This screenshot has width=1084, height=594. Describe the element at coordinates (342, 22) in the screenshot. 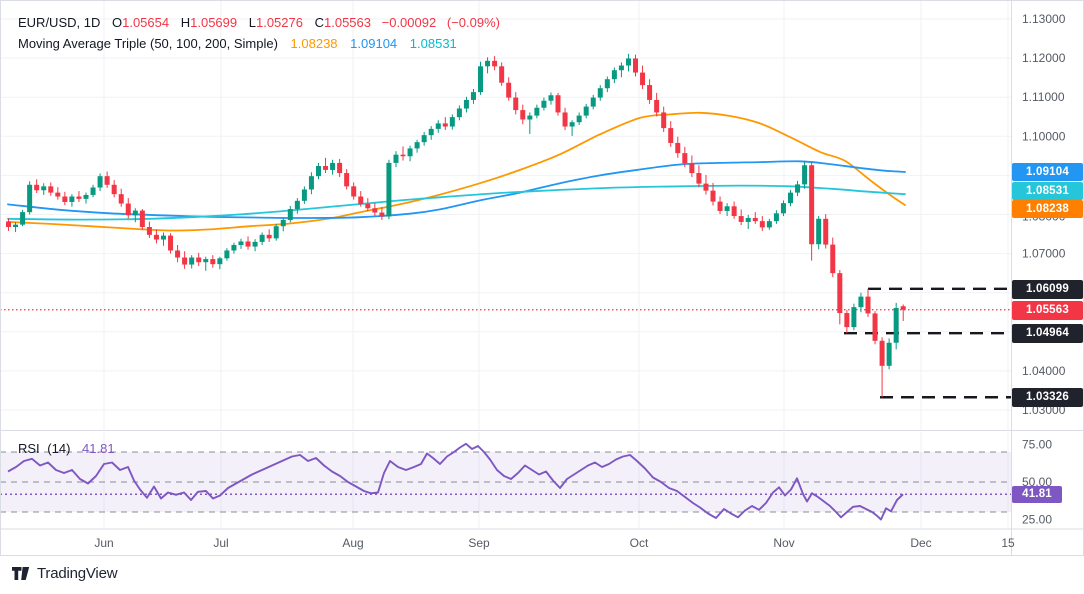

I see `ohlc-close: C1.05563` at that location.